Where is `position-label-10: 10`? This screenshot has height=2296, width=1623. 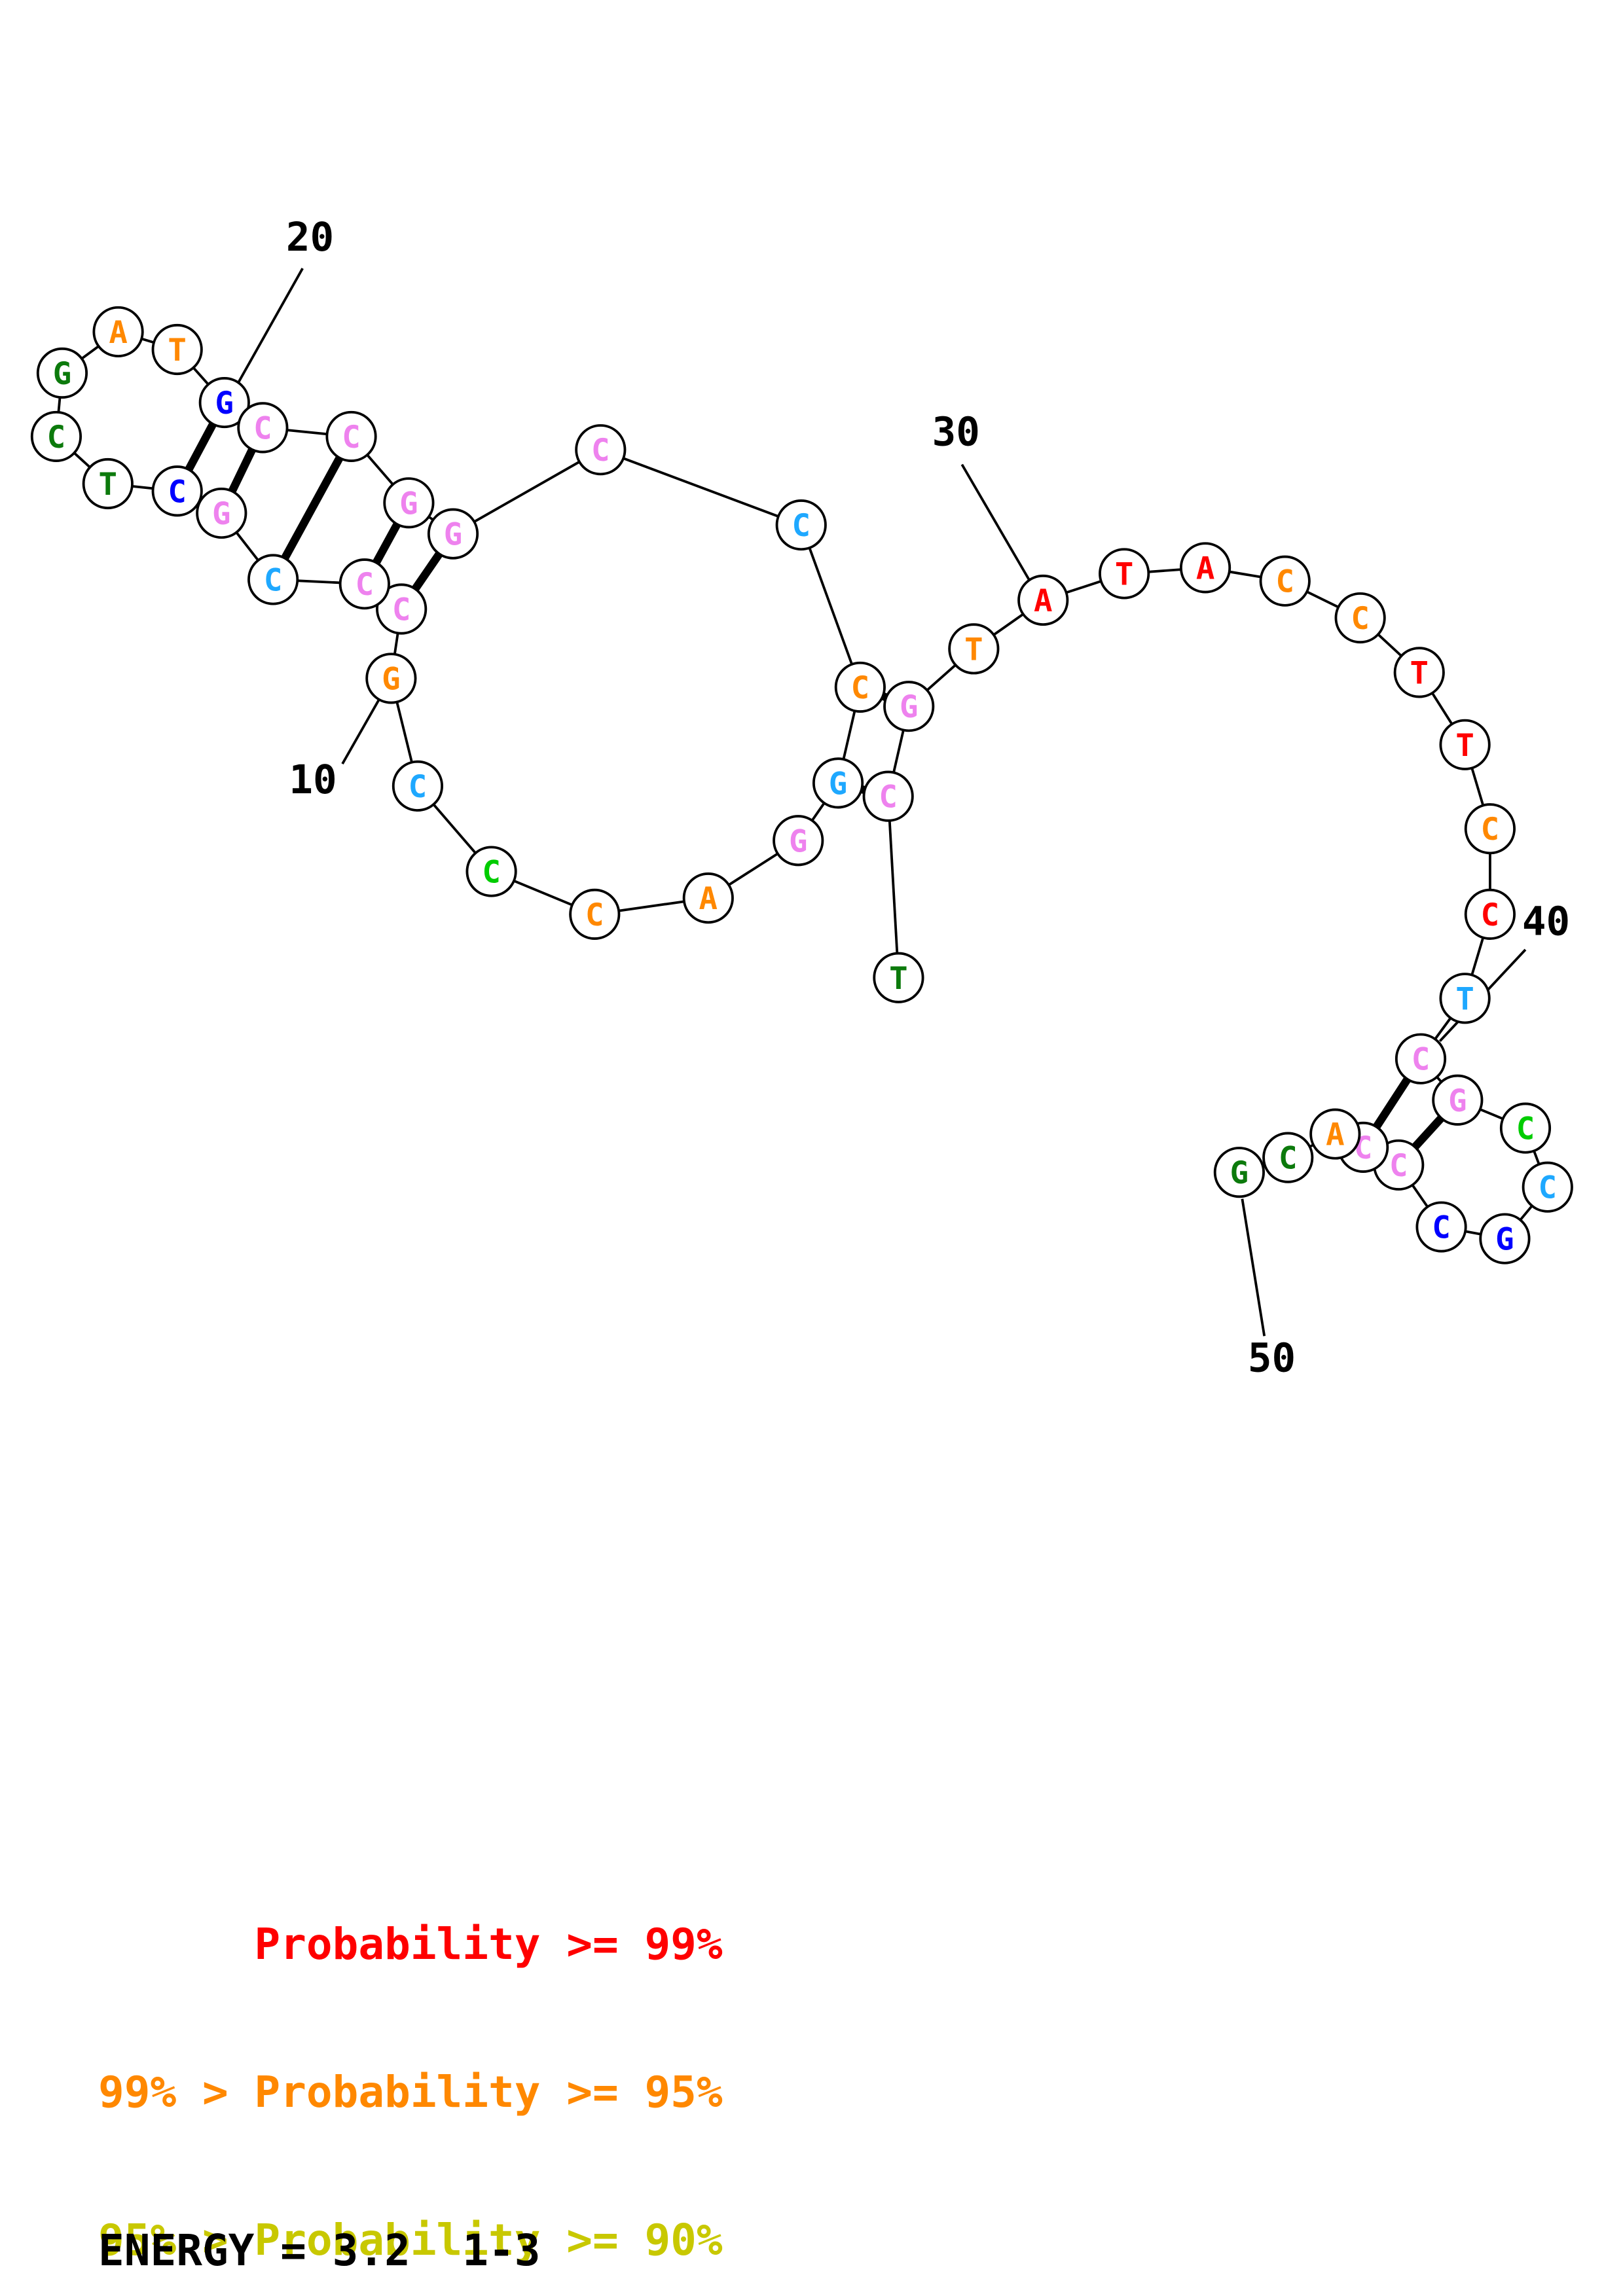 position-label-10: 10 is located at coordinates (313, 780).